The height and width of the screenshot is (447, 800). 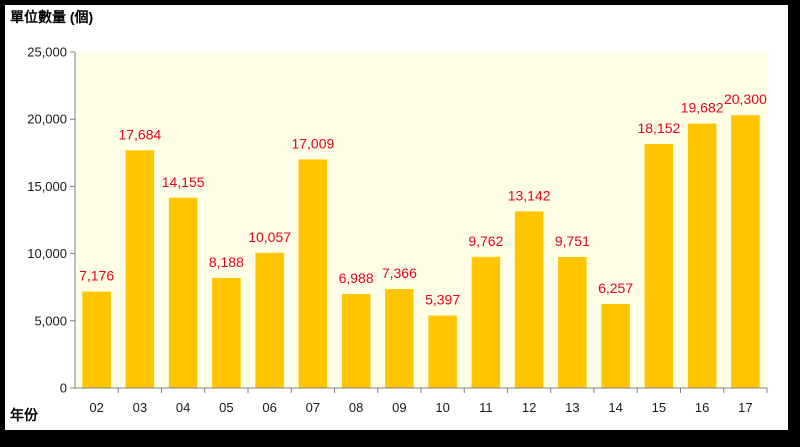 What do you see at coordinates (50, 320) in the screenshot?
I see `y-tick-label: 5,000` at bounding box center [50, 320].